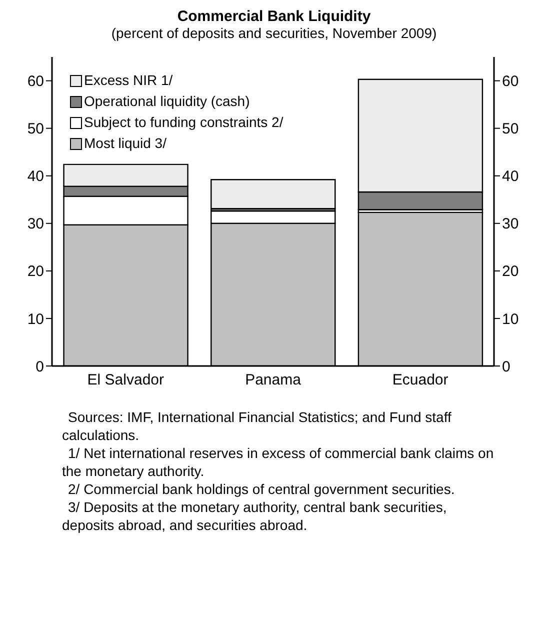 The image size is (548, 635). I want to click on y2-tick-label: 60, so click(510, 81).